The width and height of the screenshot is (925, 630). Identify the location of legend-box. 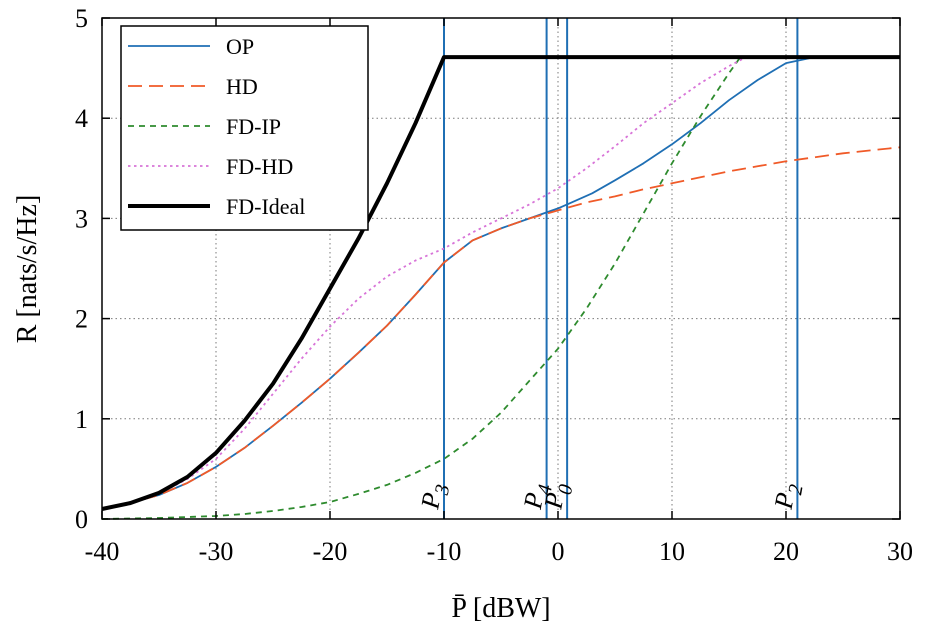
(244, 128).